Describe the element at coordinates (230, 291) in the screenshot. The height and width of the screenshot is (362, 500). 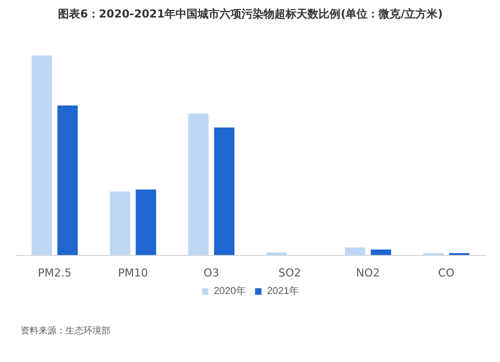
I see `legend-label: 2020年` at that location.